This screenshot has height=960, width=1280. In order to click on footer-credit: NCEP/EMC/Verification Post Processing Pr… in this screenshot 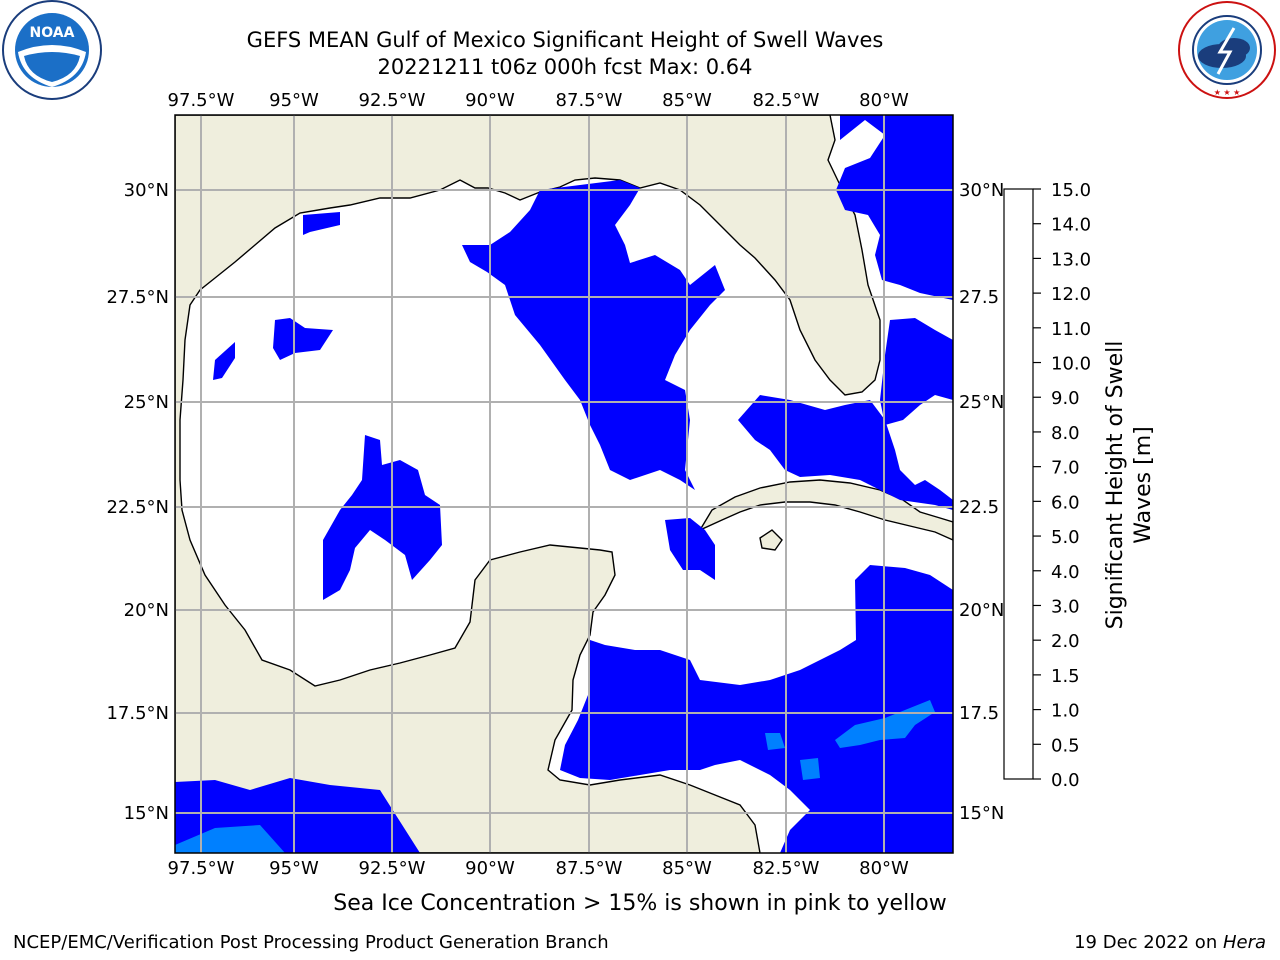, I will do `click(311, 942)`.